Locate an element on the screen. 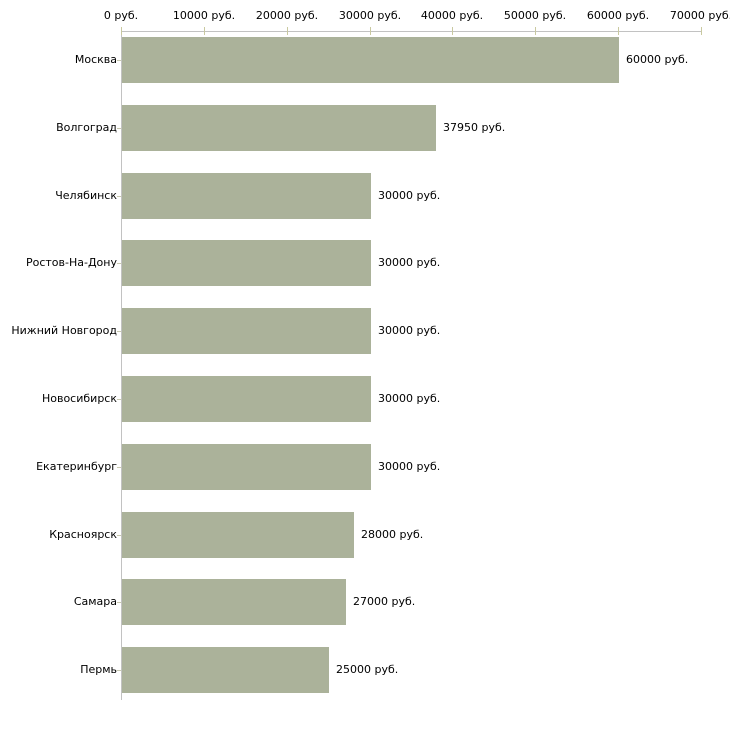  value-label: 25000 руб. is located at coordinates (367, 669).